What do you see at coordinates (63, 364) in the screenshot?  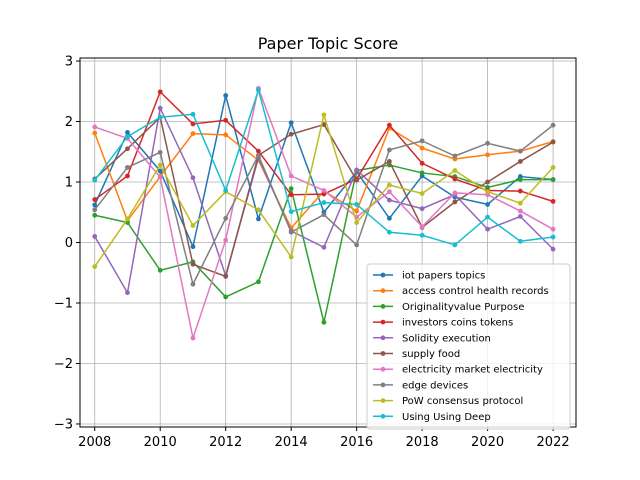 I see `y-tick-label: −2` at bounding box center [63, 364].